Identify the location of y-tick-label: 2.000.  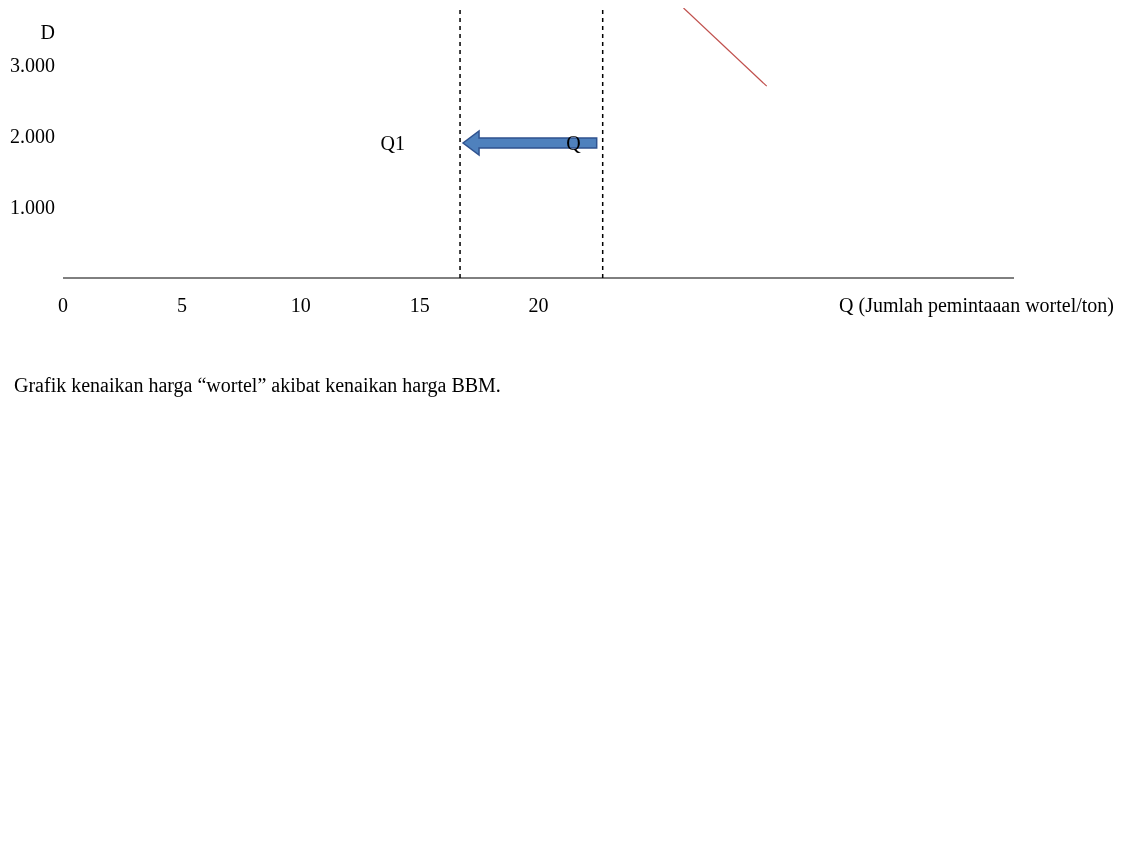
(32, 135).